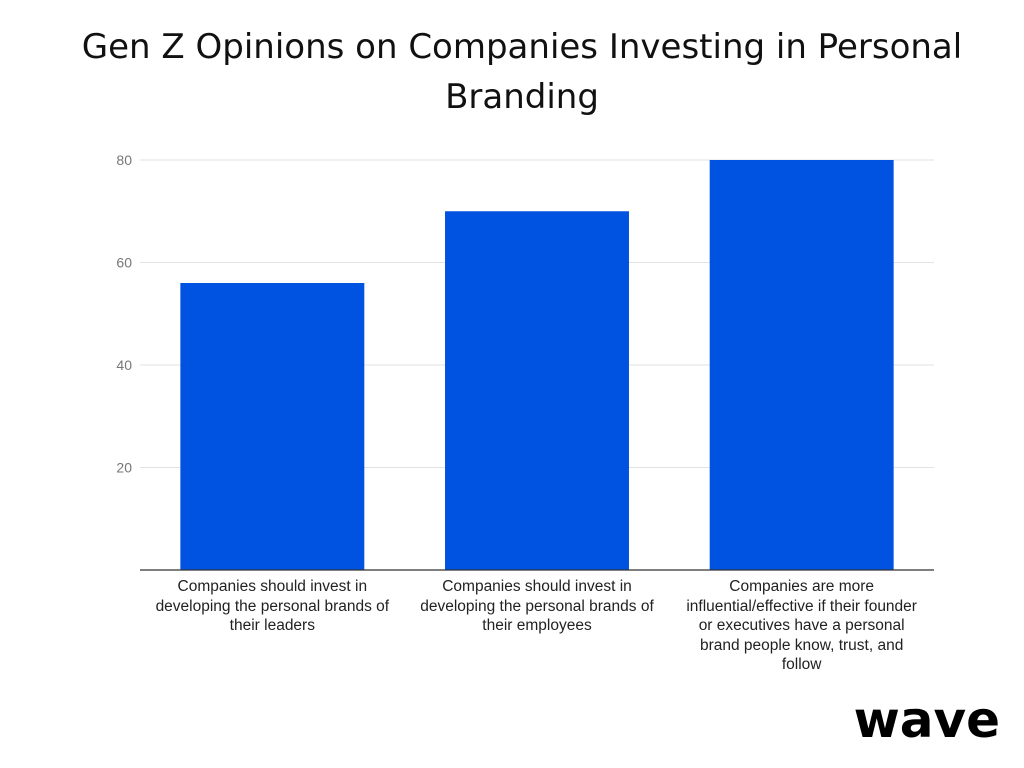  What do you see at coordinates (124, 314) in the screenshot?
I see `y-axis-ticks: 20 40 60 80` at bounding box center [124, 314].